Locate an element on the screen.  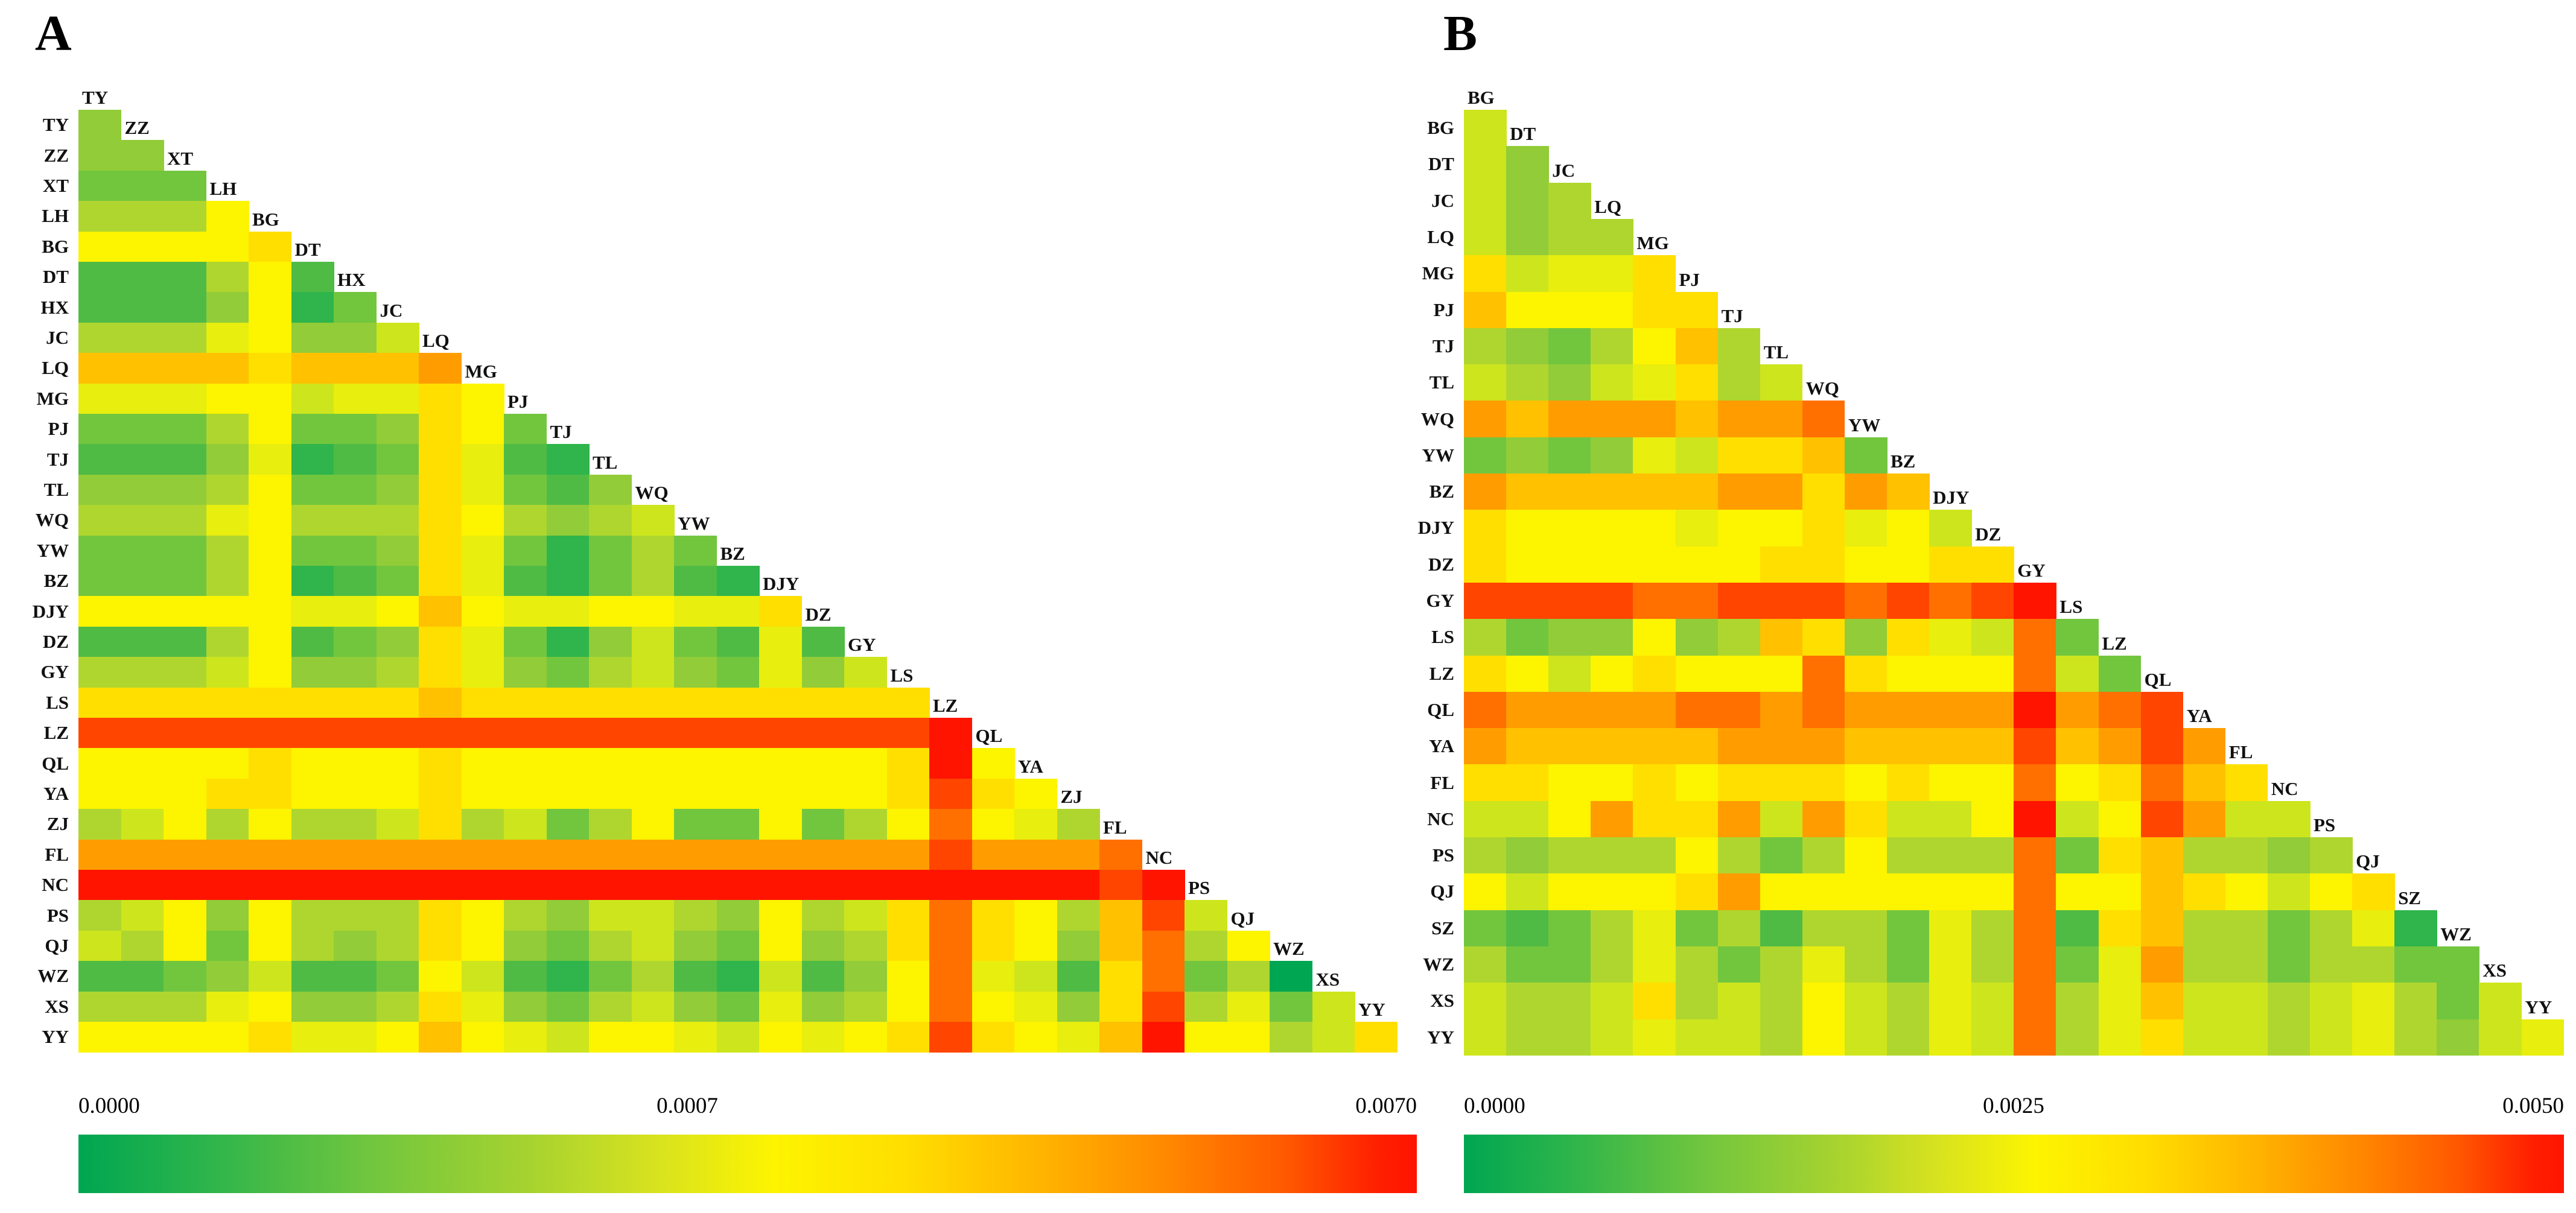
diagonal-label: JC is located at coordinates (391, 310).